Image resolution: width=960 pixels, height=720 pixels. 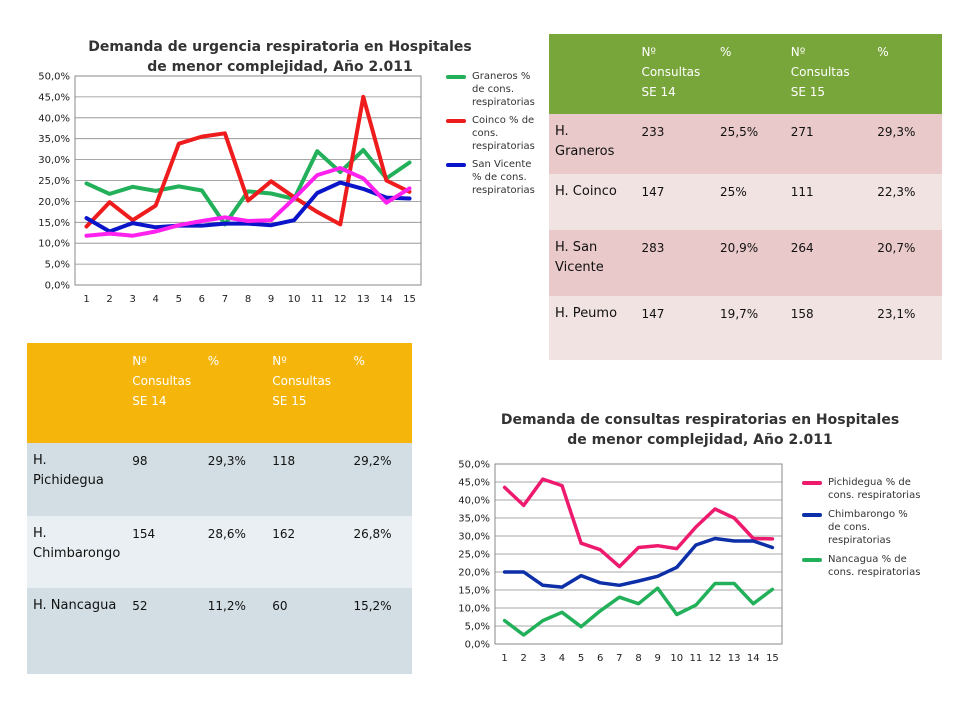 I want to click on chart1-legend-item: Graneros % de cons. respiratorias, so click(x=490, y=89).